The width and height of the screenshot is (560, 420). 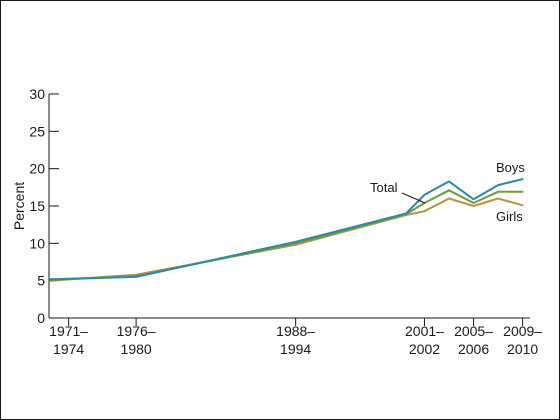 I want to click on x-tick-label: 2009–, so click(x=522, y=331).